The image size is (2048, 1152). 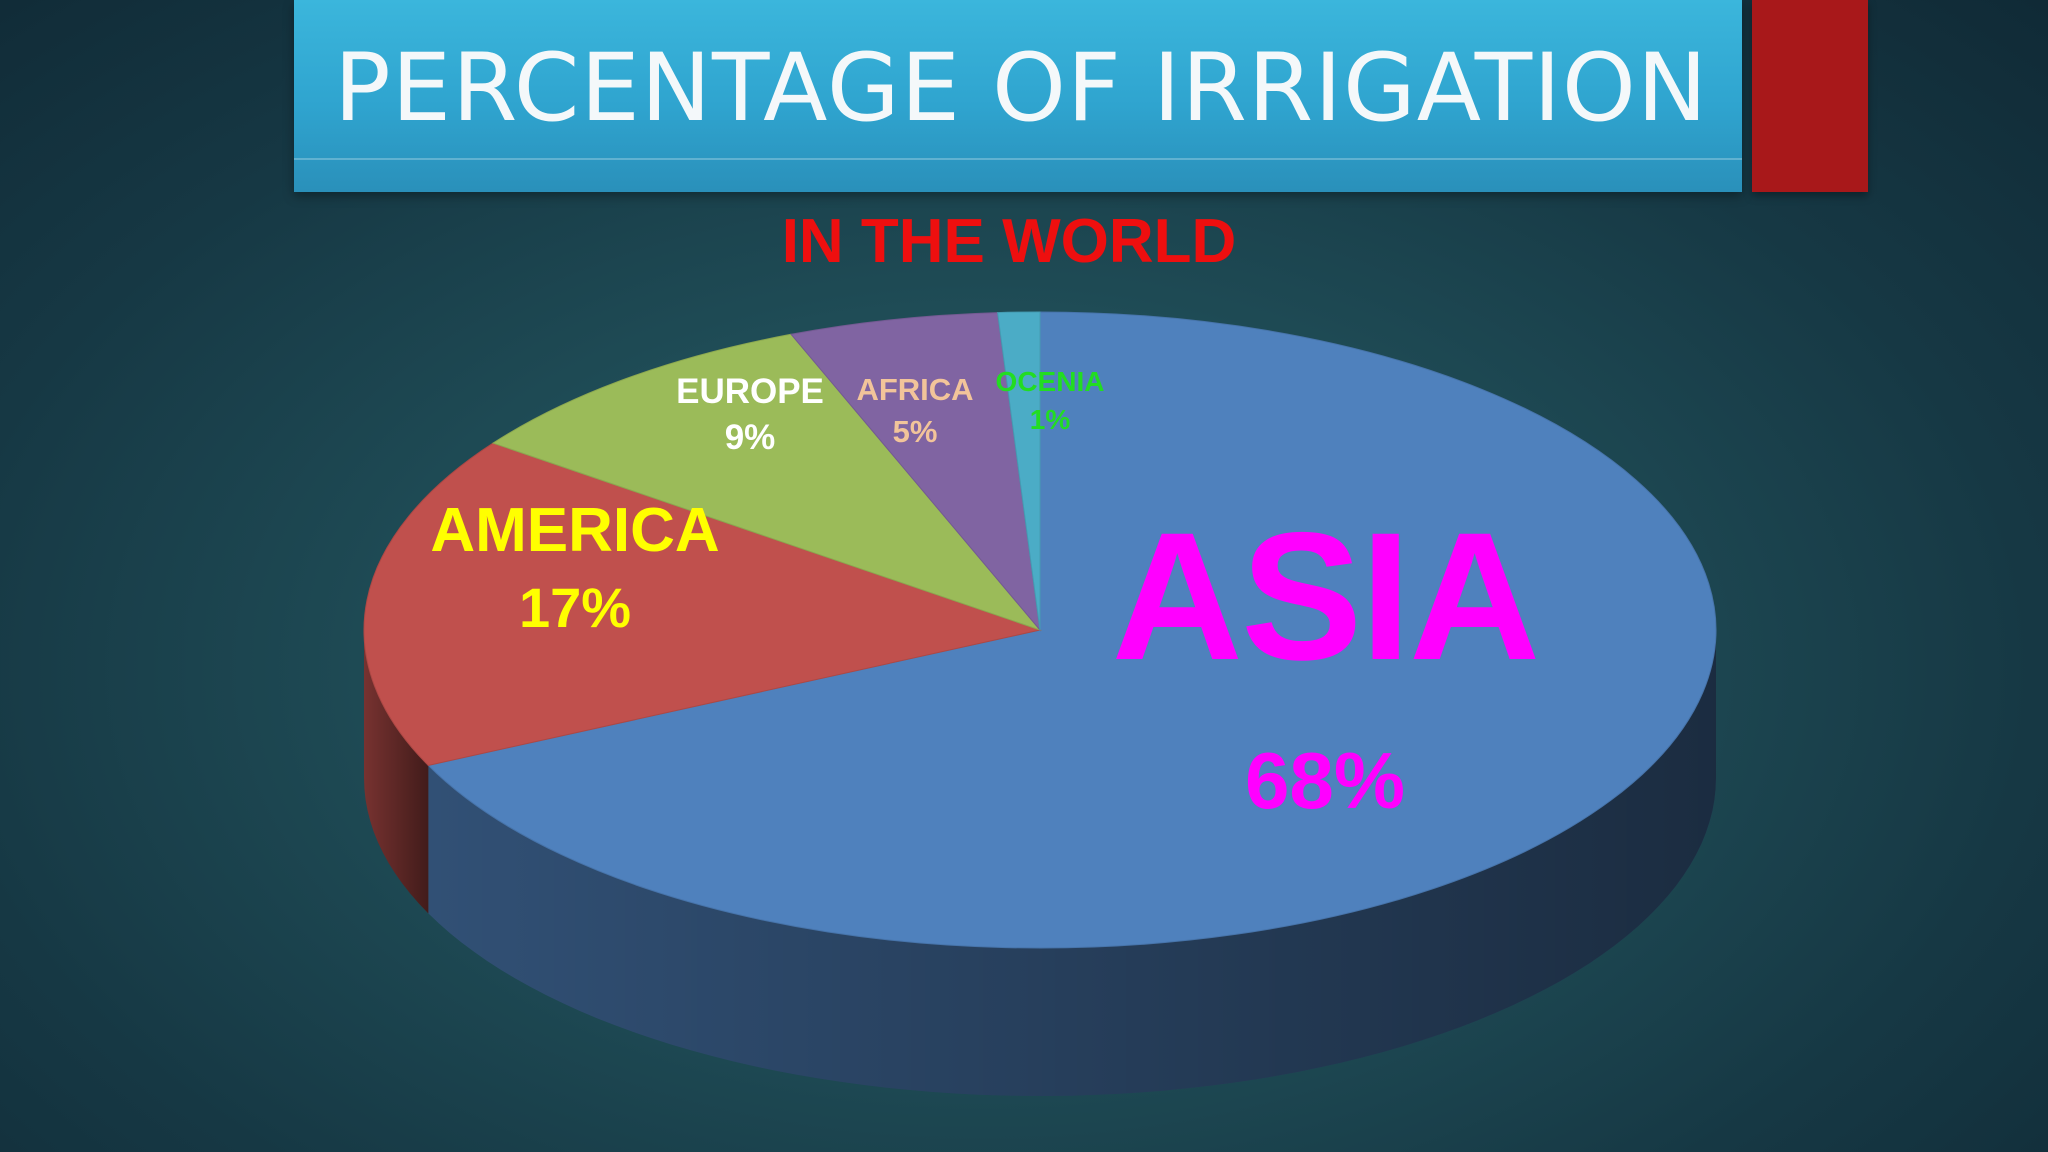 I want to click on title-bar: PERCENTAGE OF IRRIGATION, so click(x=1018, y=96).